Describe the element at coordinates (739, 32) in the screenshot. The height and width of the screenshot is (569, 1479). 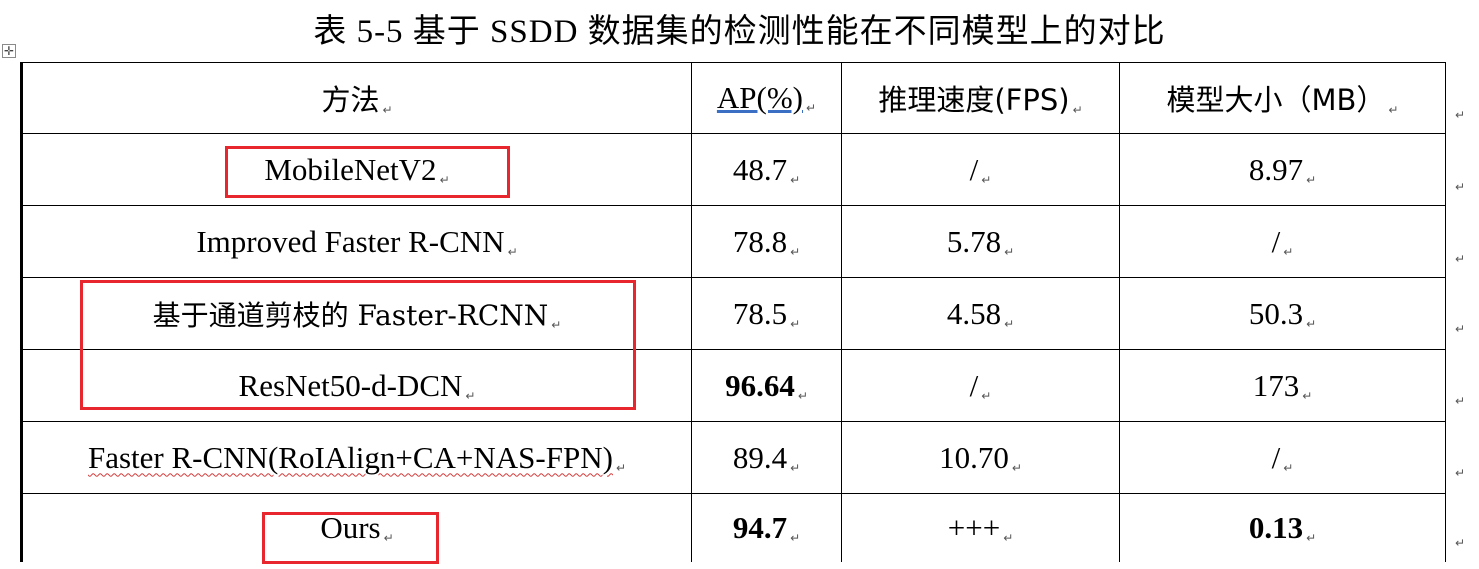
I see `table-caption: 表 5-5 基于 SSDD 数据集的检测性能在不同模型上的对比` at that location.